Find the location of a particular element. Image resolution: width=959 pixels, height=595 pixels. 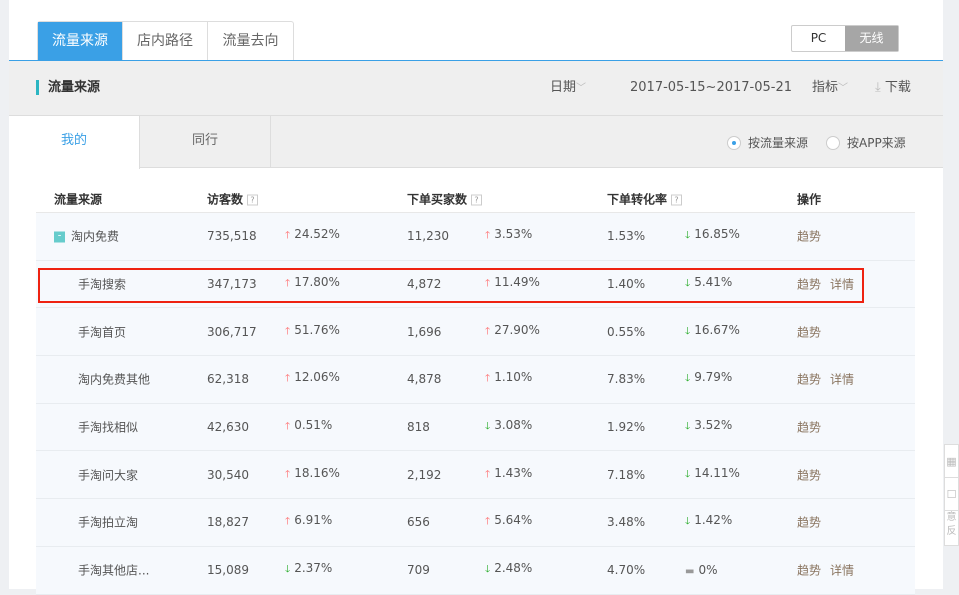

source-label: 手淘问大家 is located at coordinates (108, 475).